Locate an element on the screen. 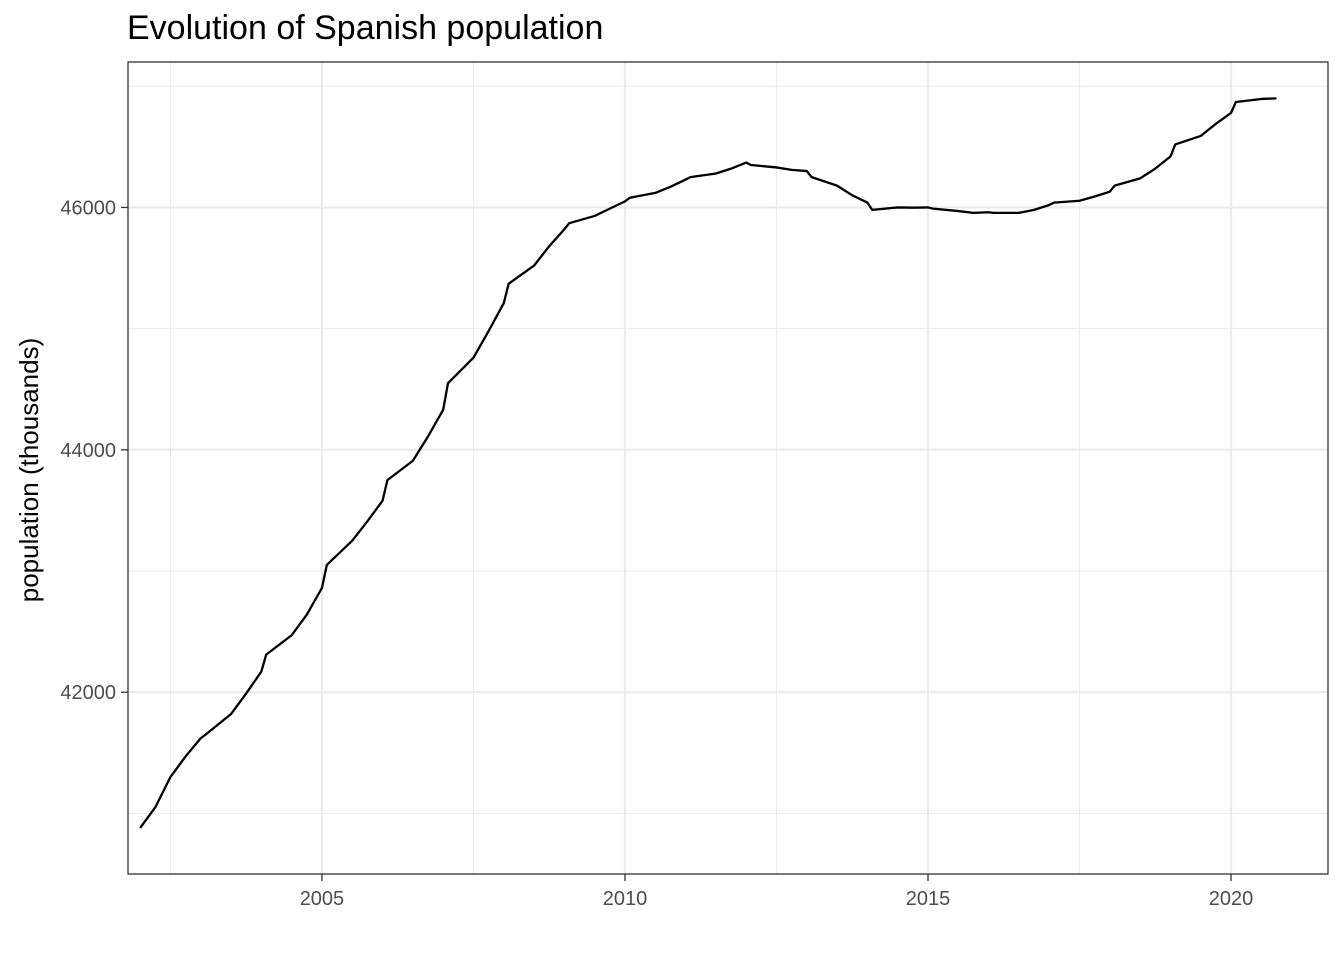  x-tick-label: 2020 is located at coordinates (1231, 899).